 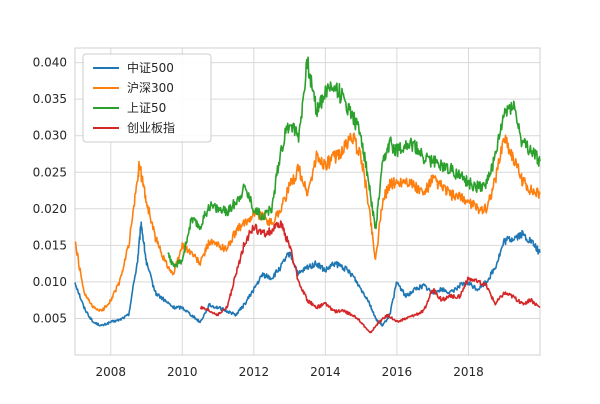 I want to click on x-tick-label: 2008, so click(x=110, y=372).